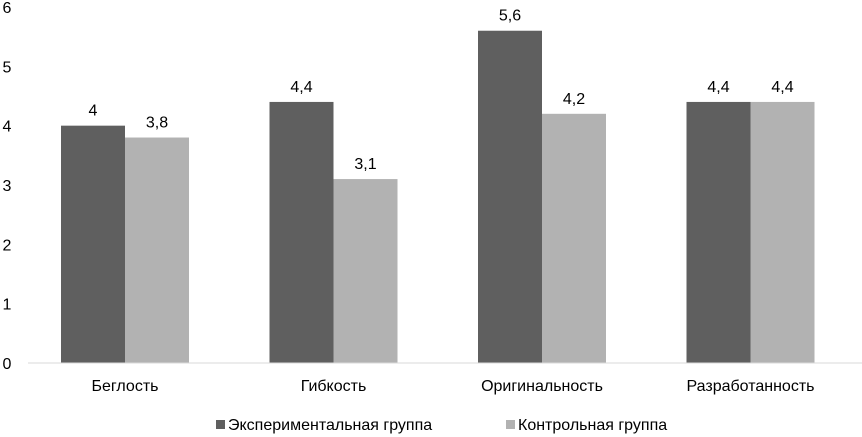 This screenshot has width=862, height=437. I want to click on legend-label: Контрольная группа, so click(592, 425).